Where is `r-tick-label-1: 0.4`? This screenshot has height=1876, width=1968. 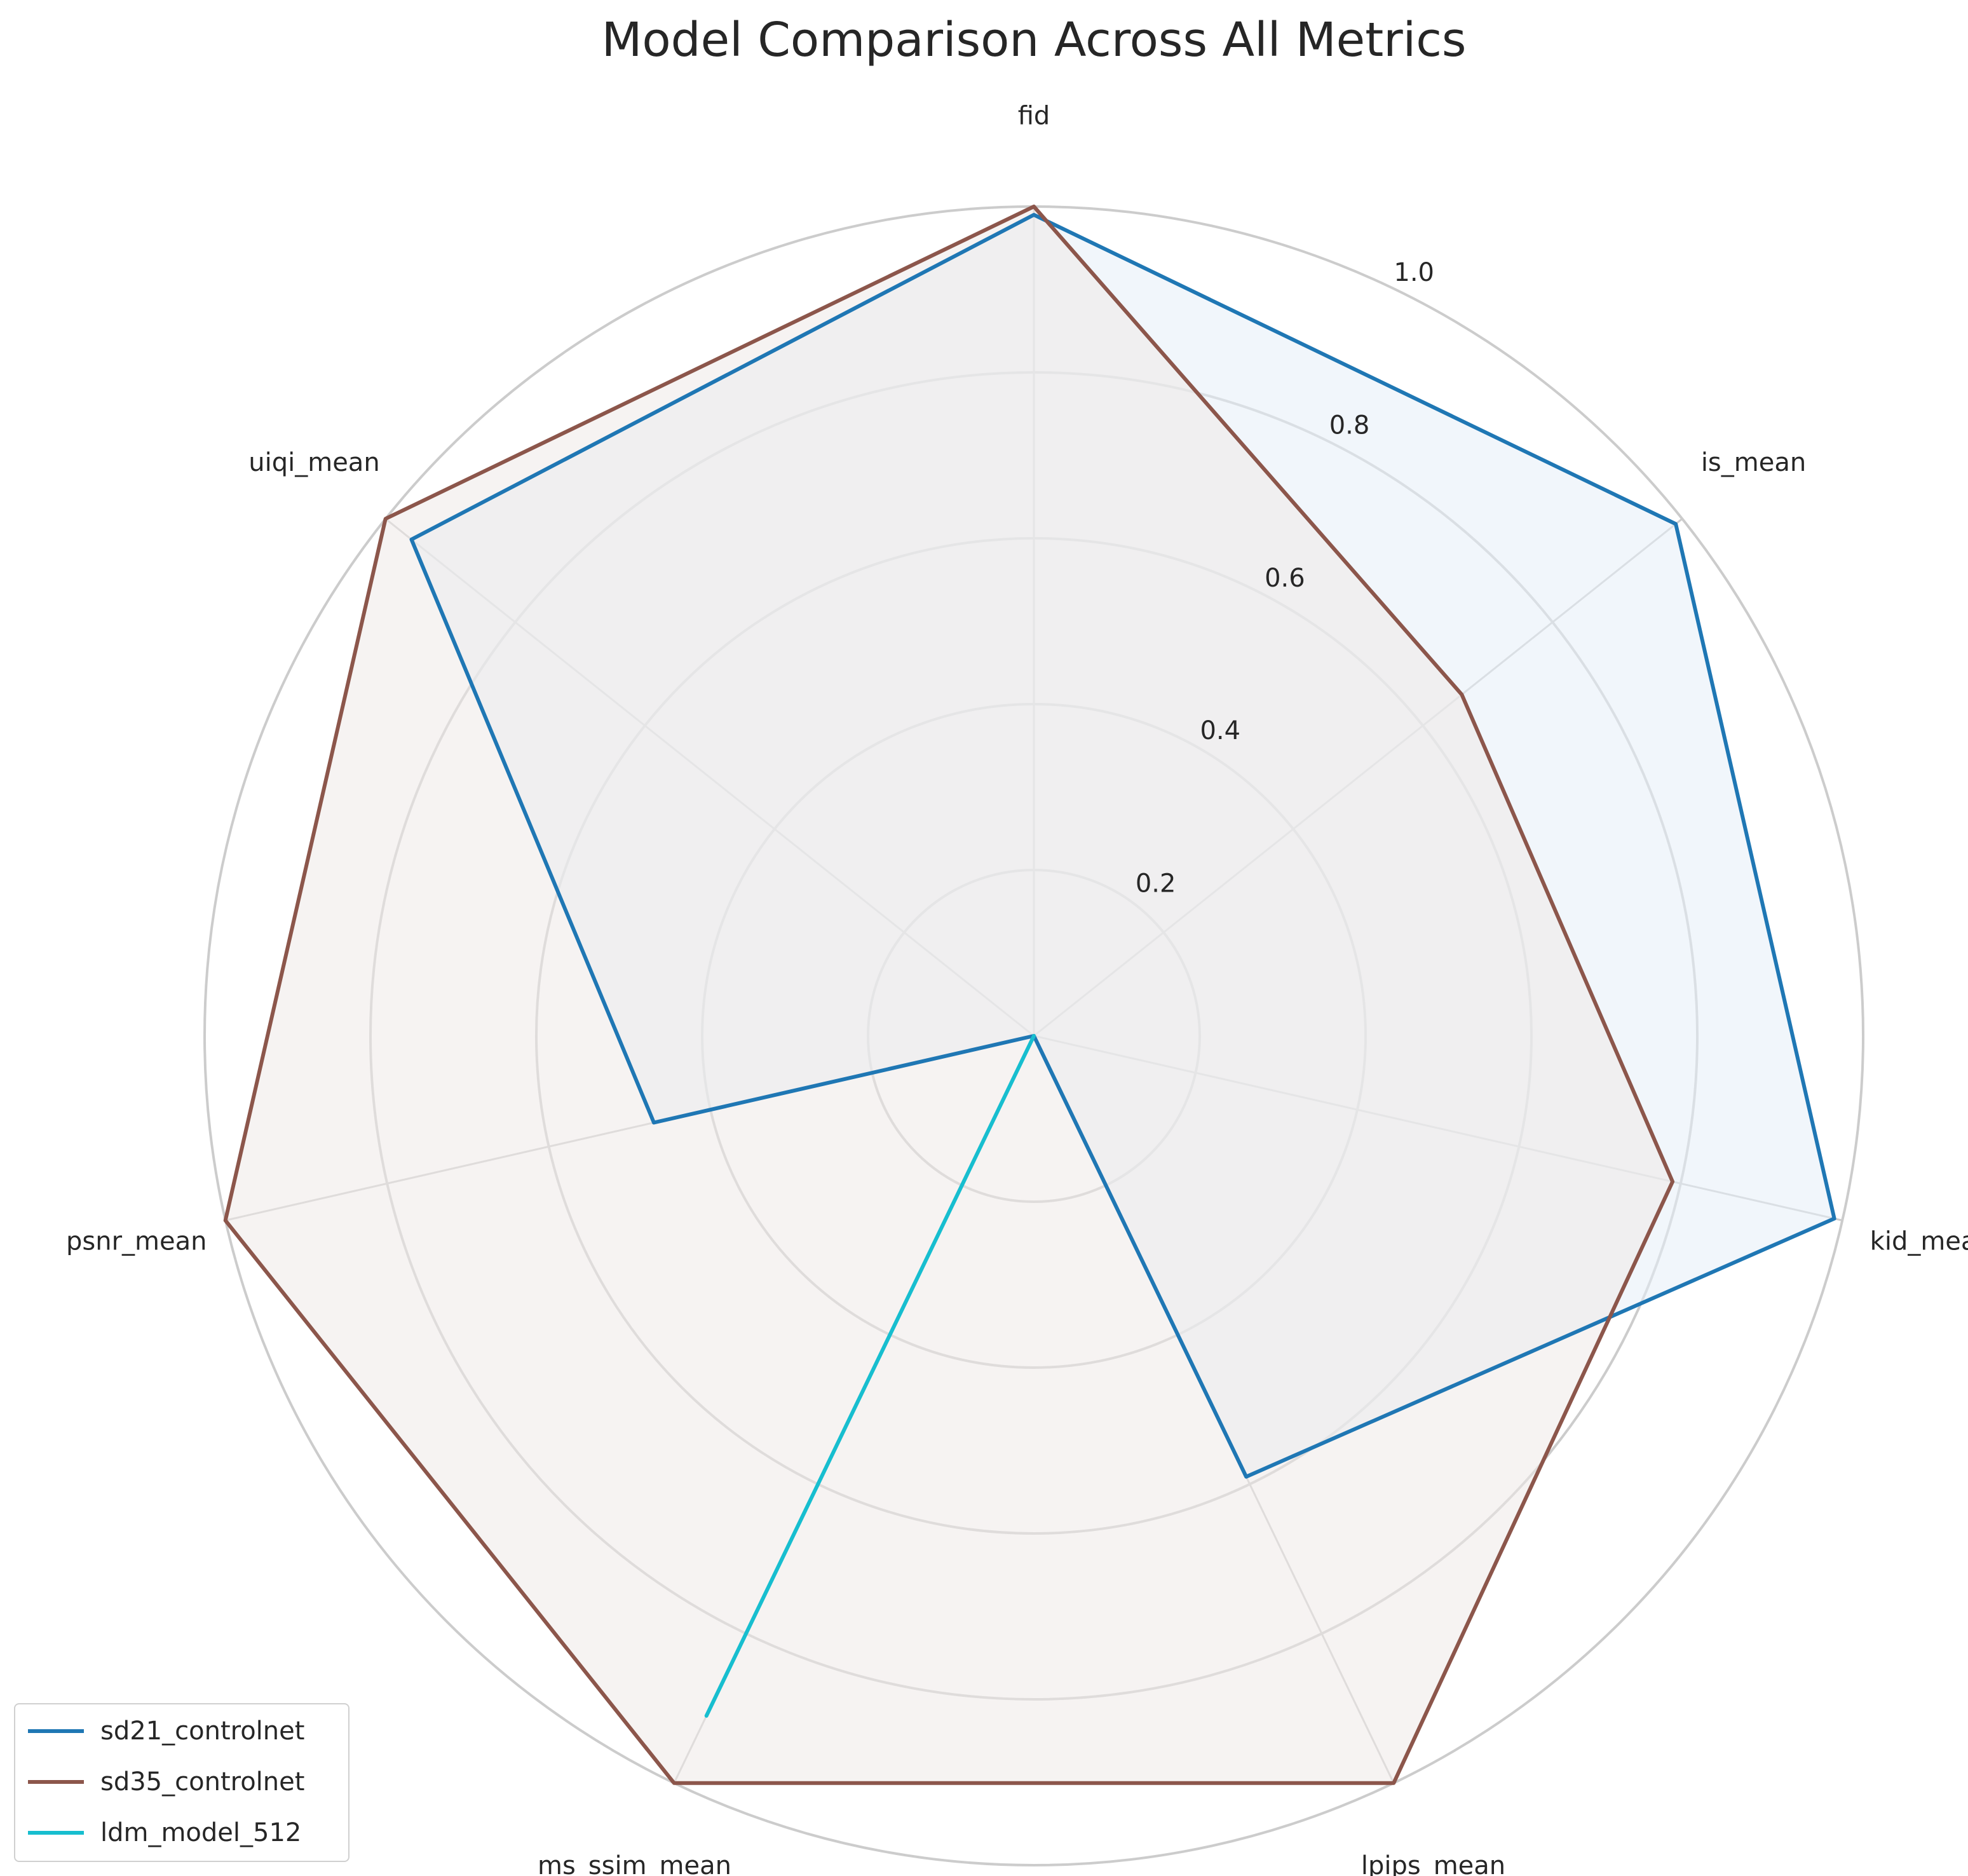
r-tick-label-1: 0.4 is located at coordinates (1220, 730).